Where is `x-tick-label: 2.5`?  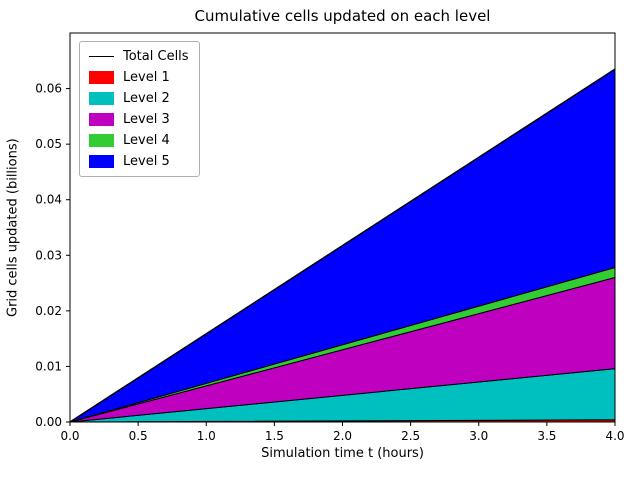
x-tick-label: 2.5 is located at coordinates (410, 436).